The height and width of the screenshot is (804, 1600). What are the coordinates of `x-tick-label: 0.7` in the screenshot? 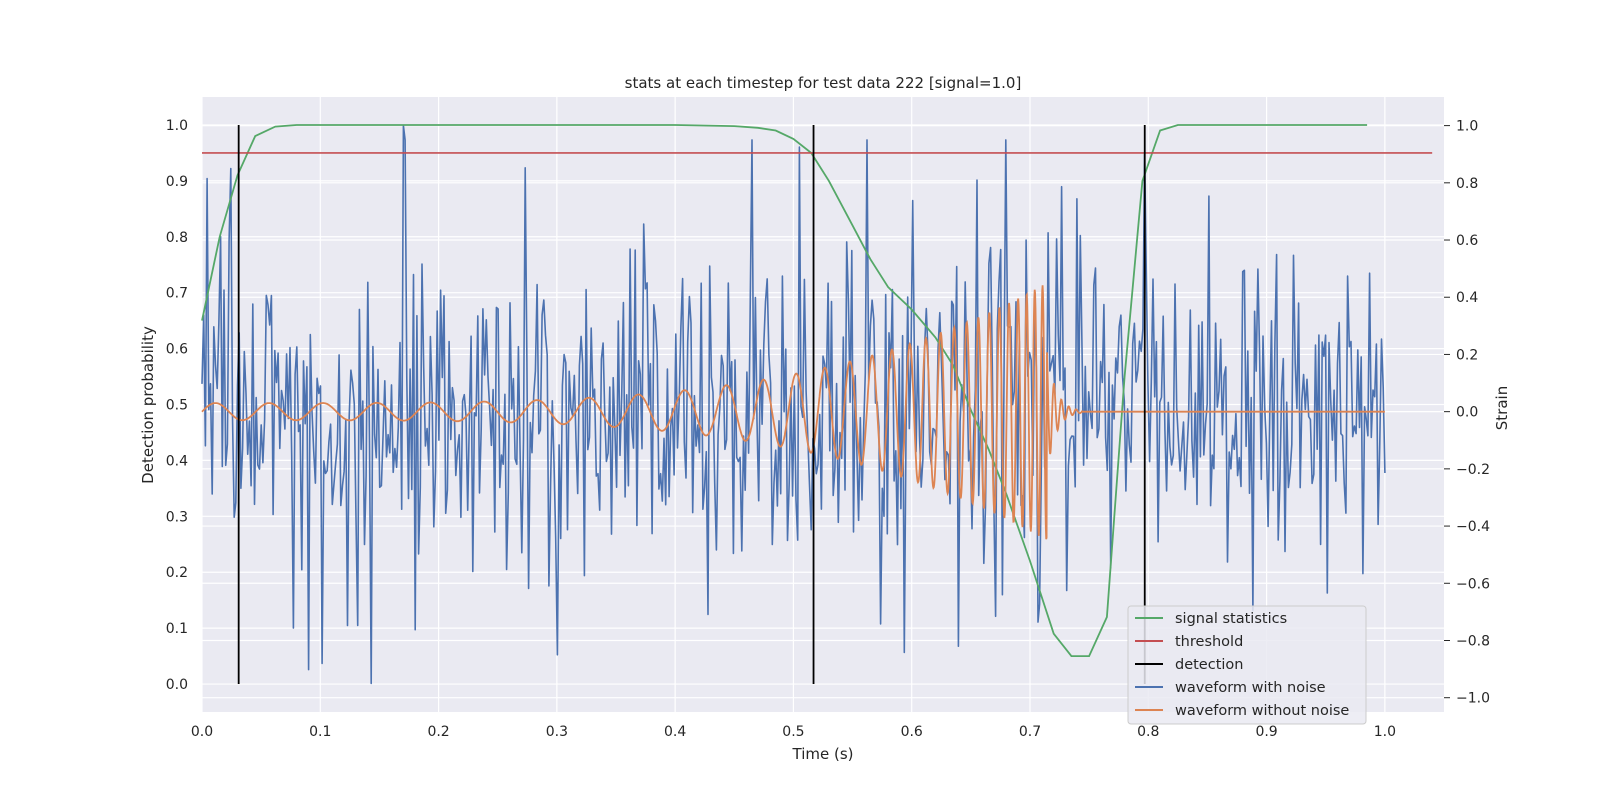 It's located at (1030, 732).